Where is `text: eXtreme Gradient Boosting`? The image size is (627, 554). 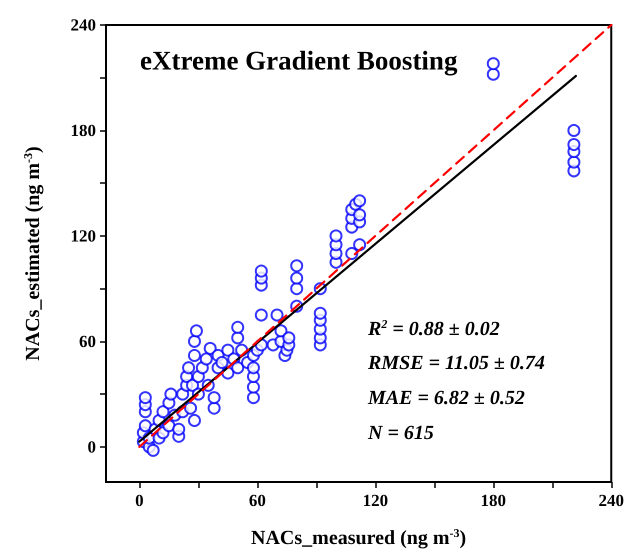 text: eXtreme Gradient Boosting is located at coordinates (299, 61).